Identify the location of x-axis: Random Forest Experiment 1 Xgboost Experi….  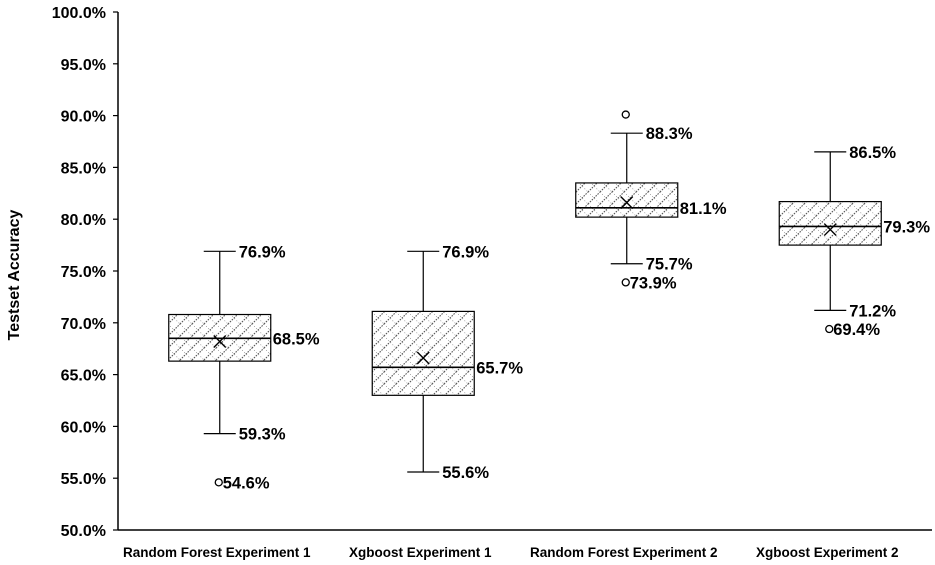
(525, 544).